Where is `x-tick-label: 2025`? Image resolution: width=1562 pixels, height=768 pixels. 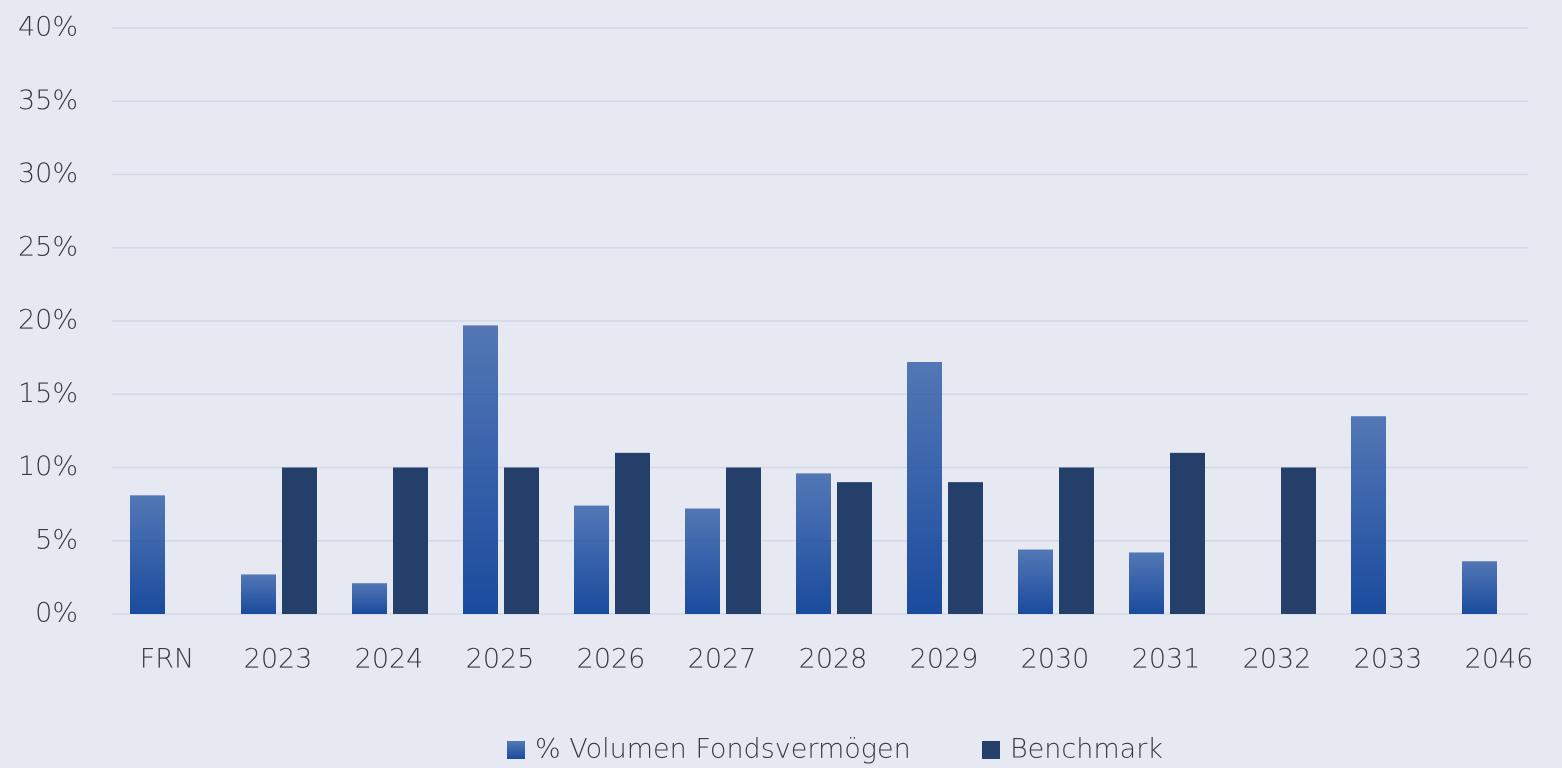 x-tick-label: 2025 is located at coordinates (500, 659).